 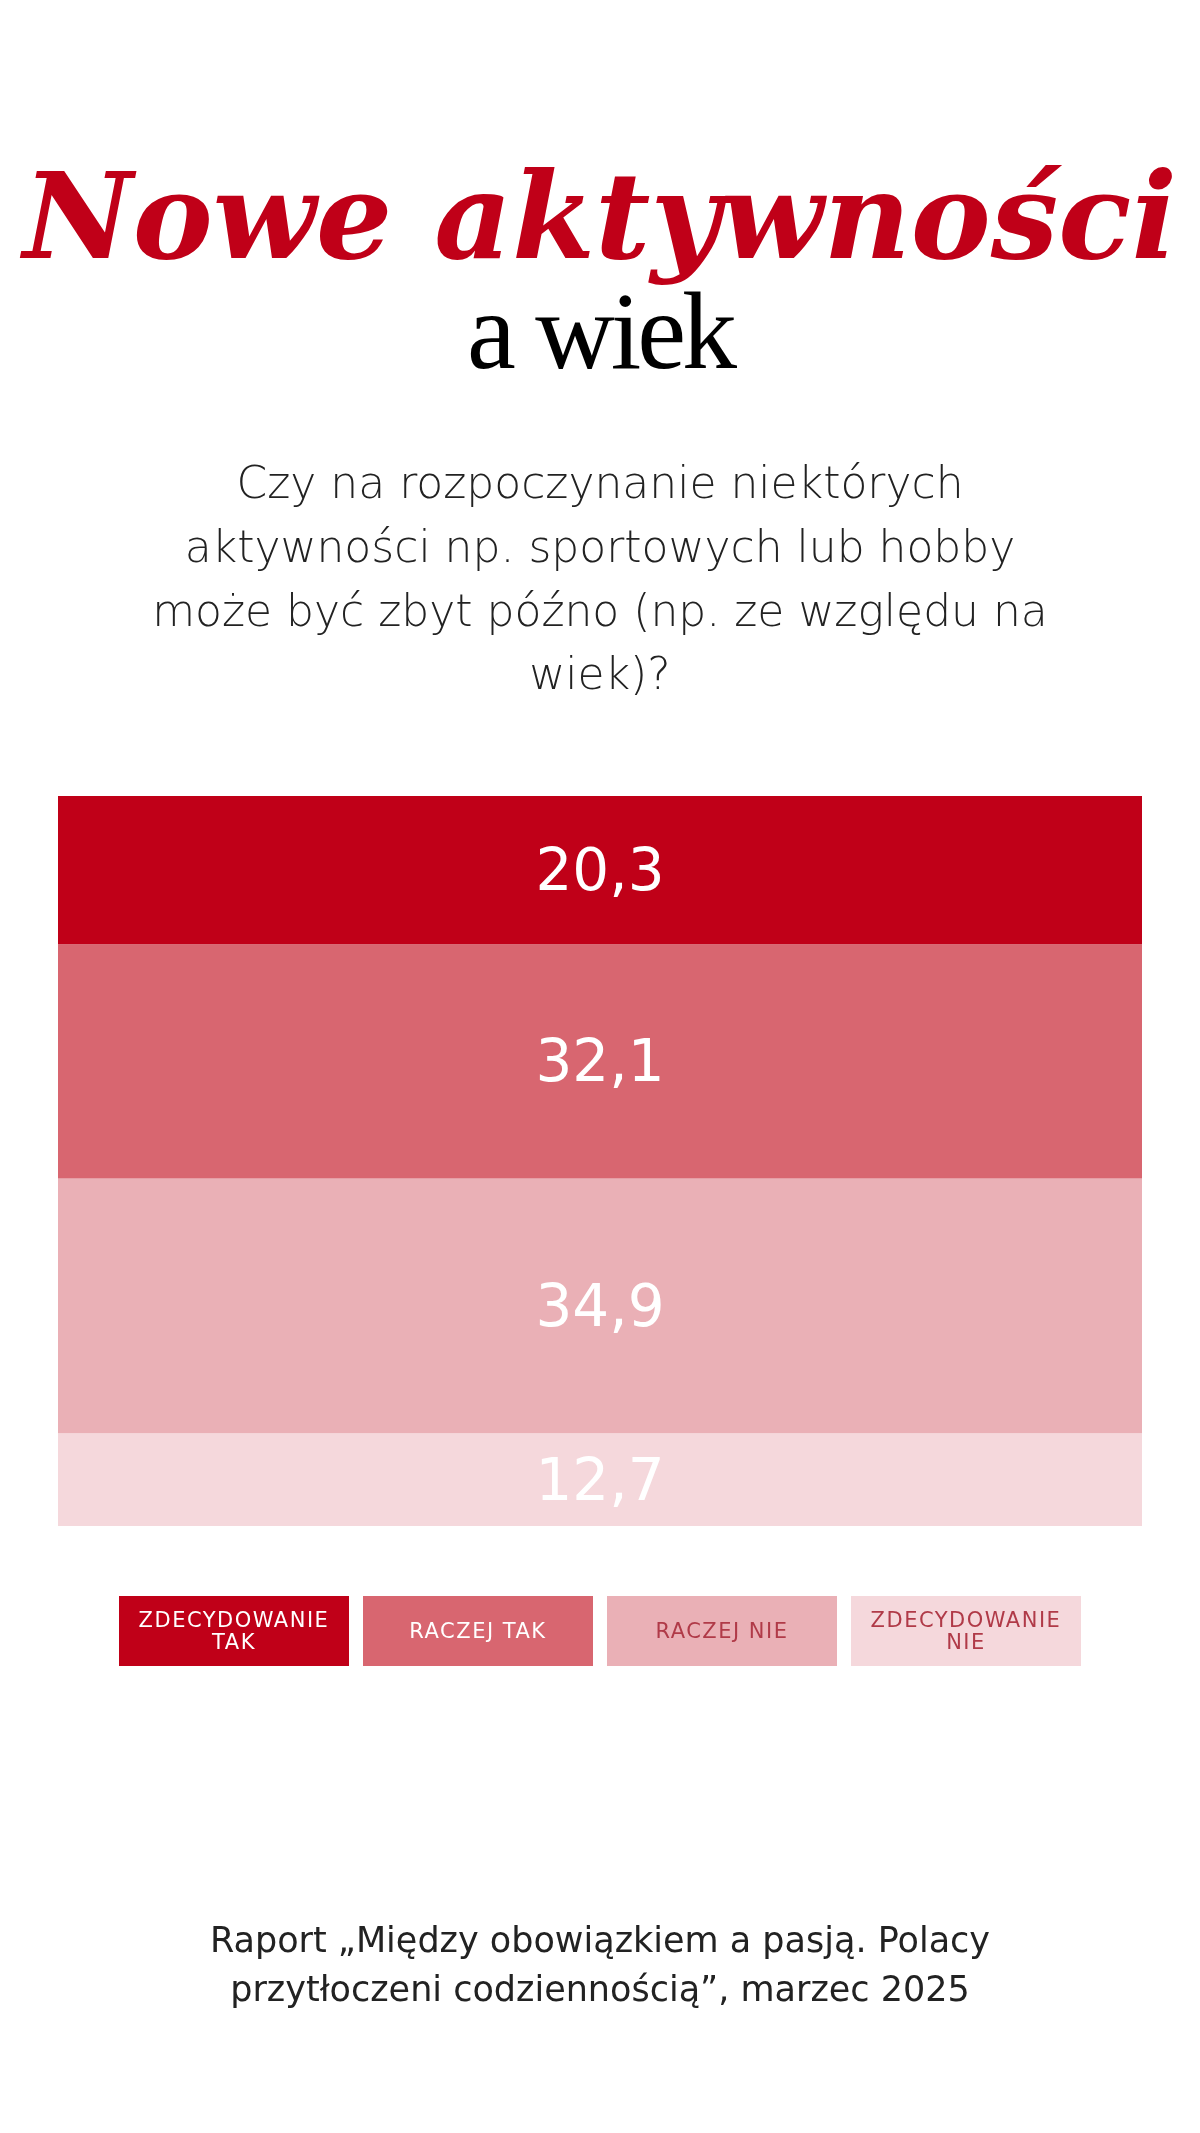 I want to click on text: ZDECYDOWANIE NIE, so click(x=966, y=1631).